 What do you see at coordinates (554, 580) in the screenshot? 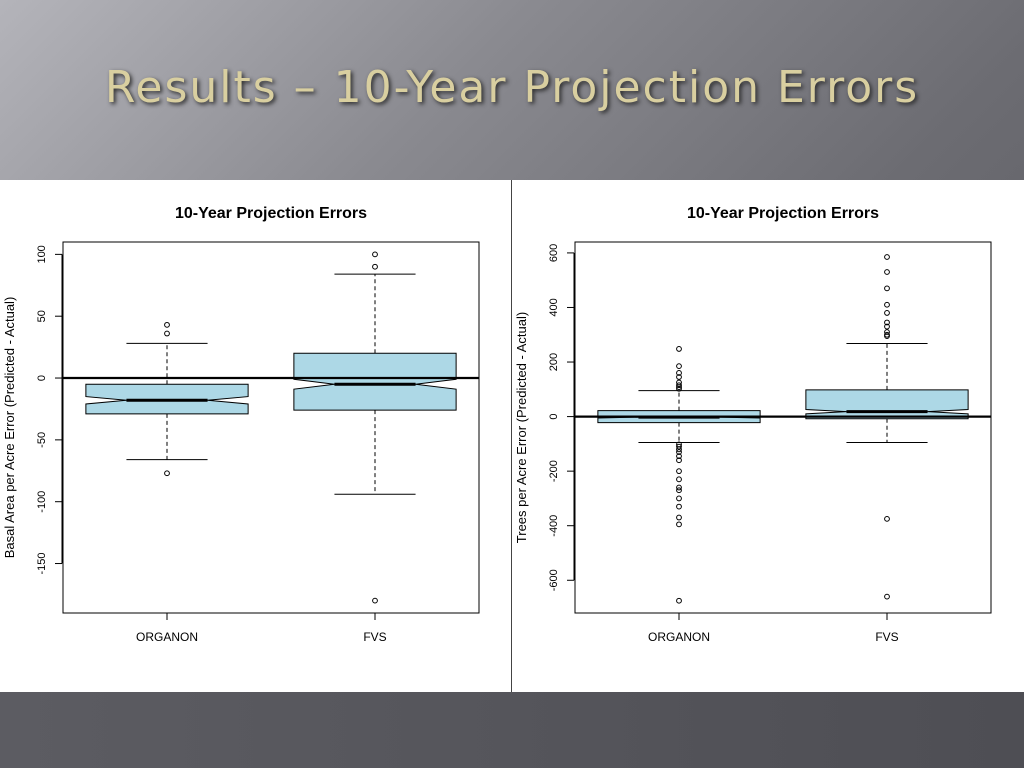
I see `y-tick-label: -600` at bounding box center [554, 580].